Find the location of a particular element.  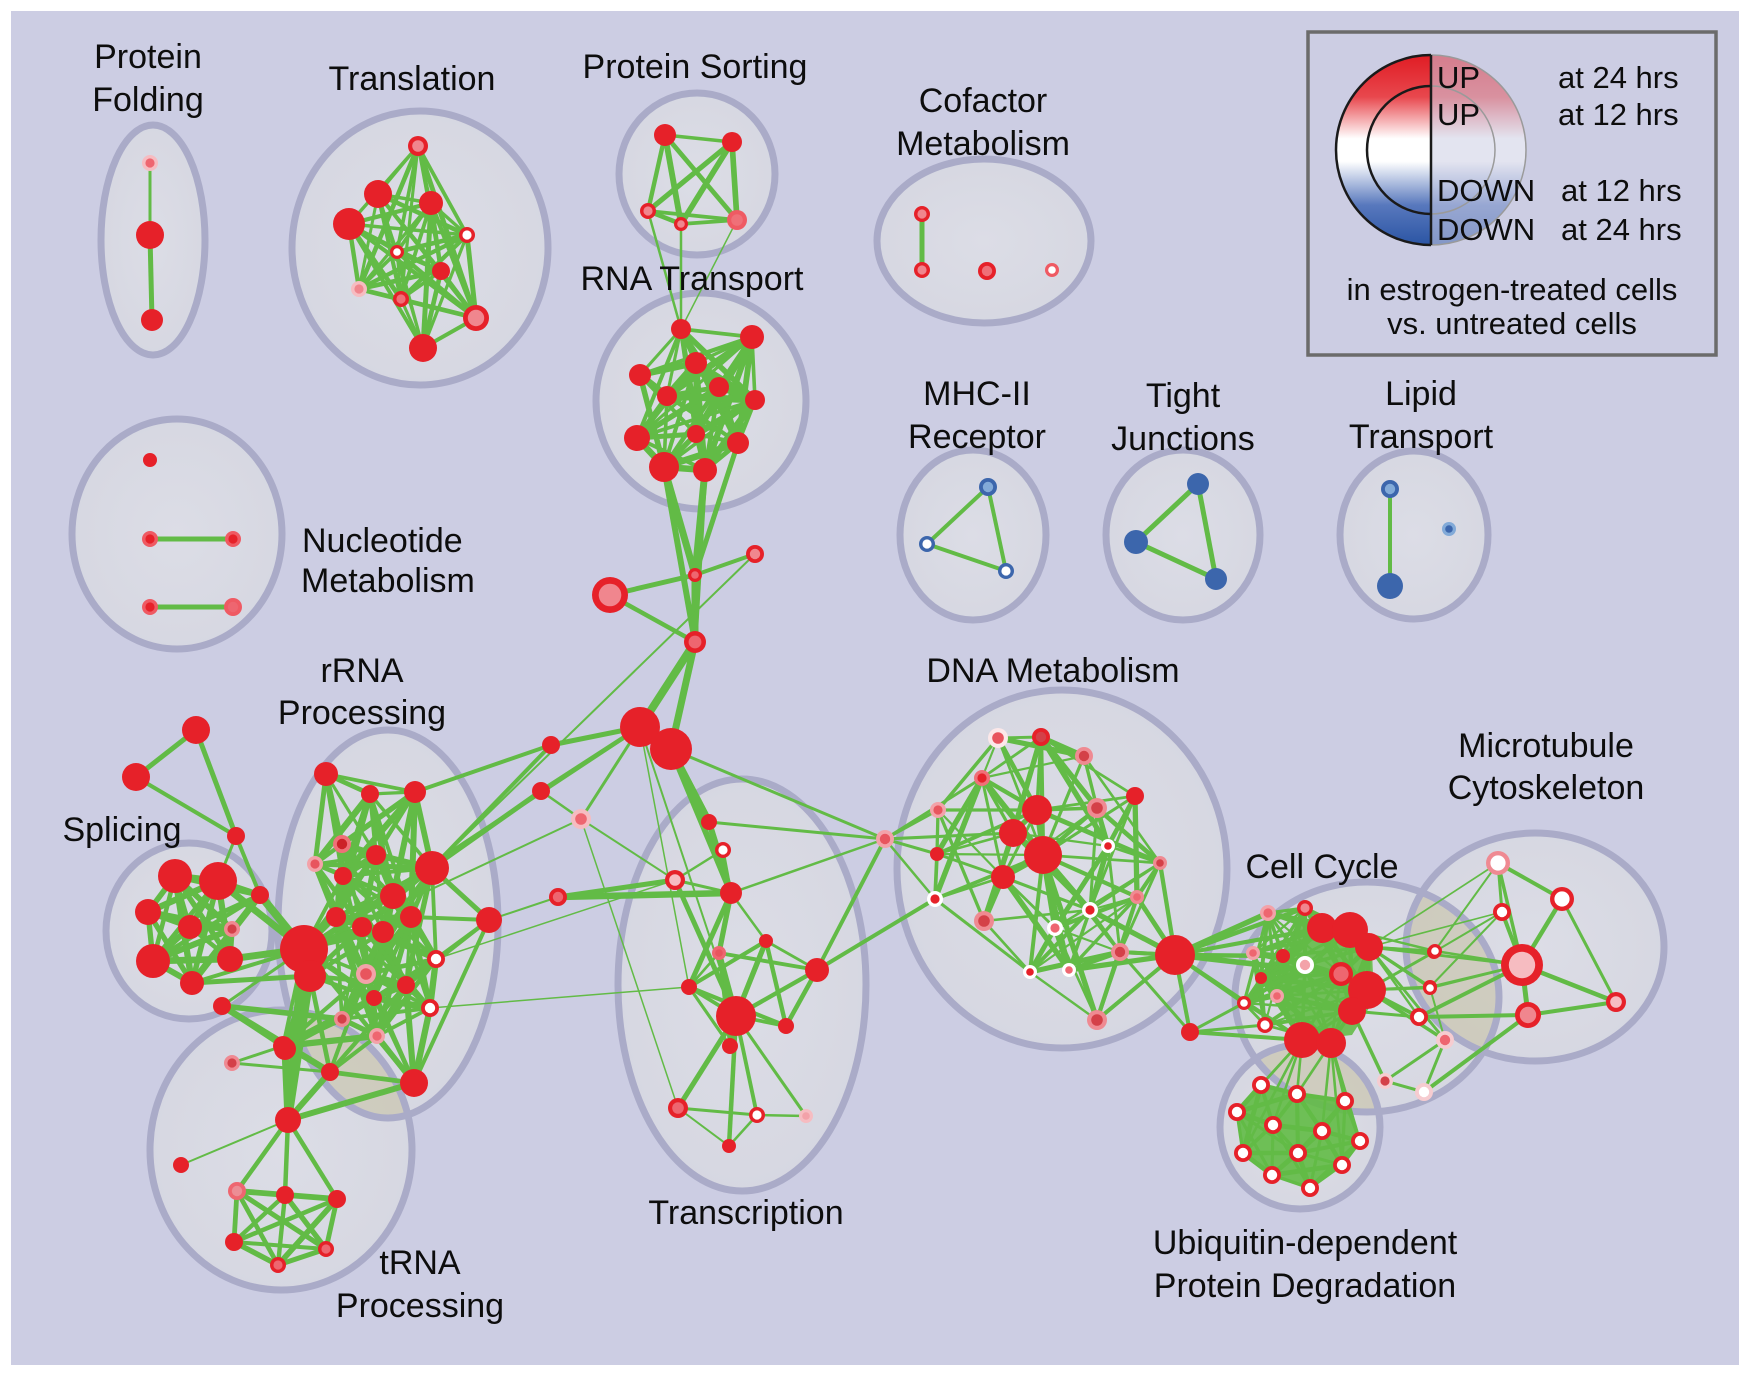

svg-text: rRNA is located at coordinates (361, 671).